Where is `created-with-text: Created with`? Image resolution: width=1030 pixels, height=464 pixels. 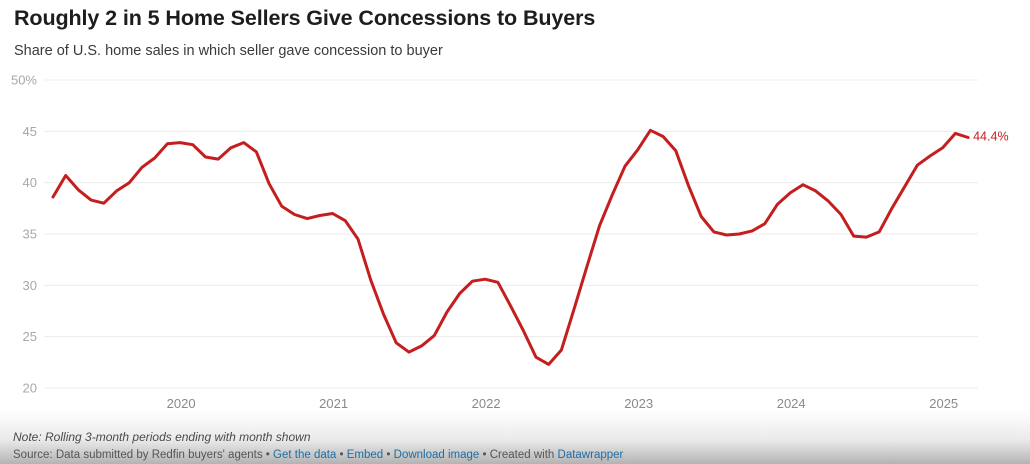
created-with-text: Created with is located at coordinates (522, 455).